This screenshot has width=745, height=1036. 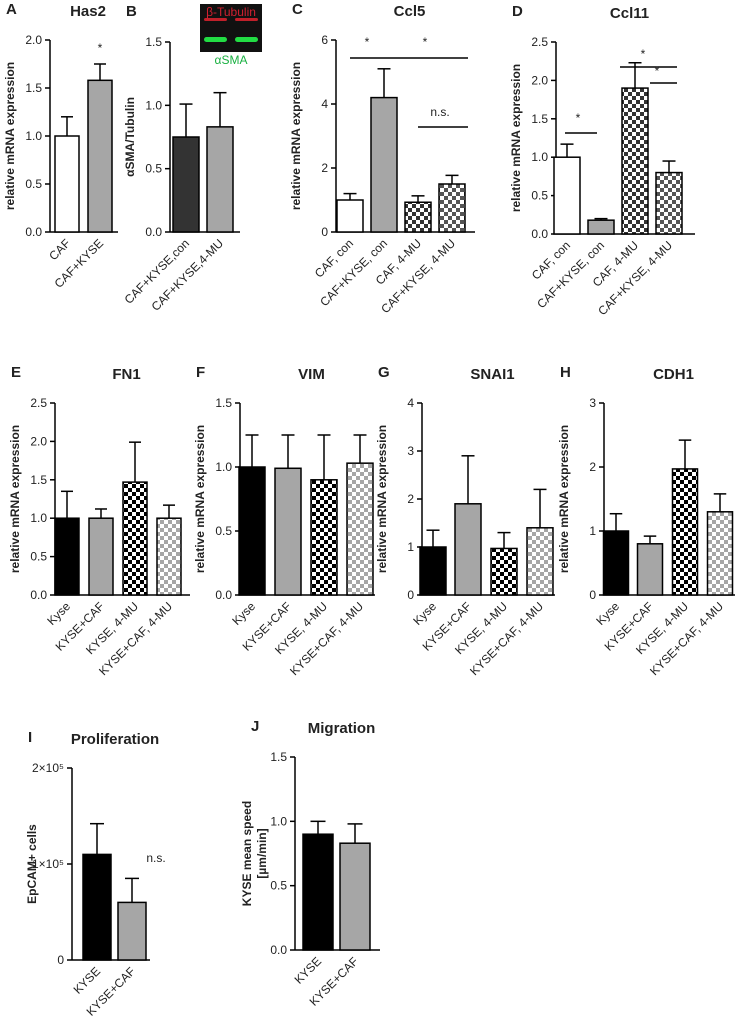 What do you see at coordinates (342, 728) in the screenshot?
I see `chart-title: Migration` at bounding box center [342, 728].